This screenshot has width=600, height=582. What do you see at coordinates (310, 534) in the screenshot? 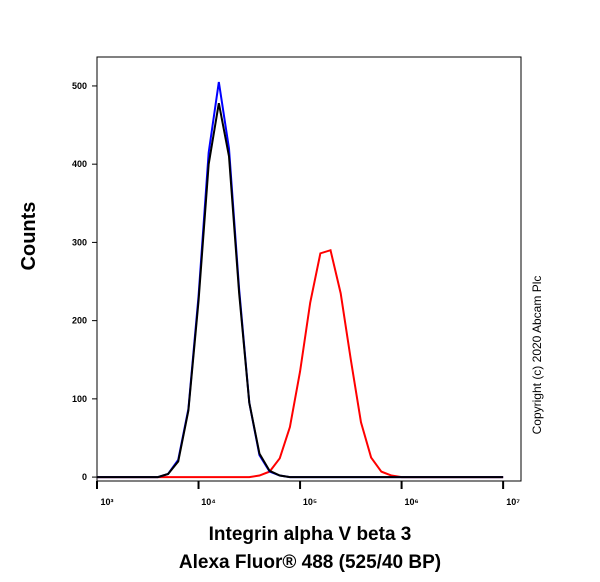
I see `x-axis-label: Integrin alpha V beta 3` at bounding box center [310, 534].